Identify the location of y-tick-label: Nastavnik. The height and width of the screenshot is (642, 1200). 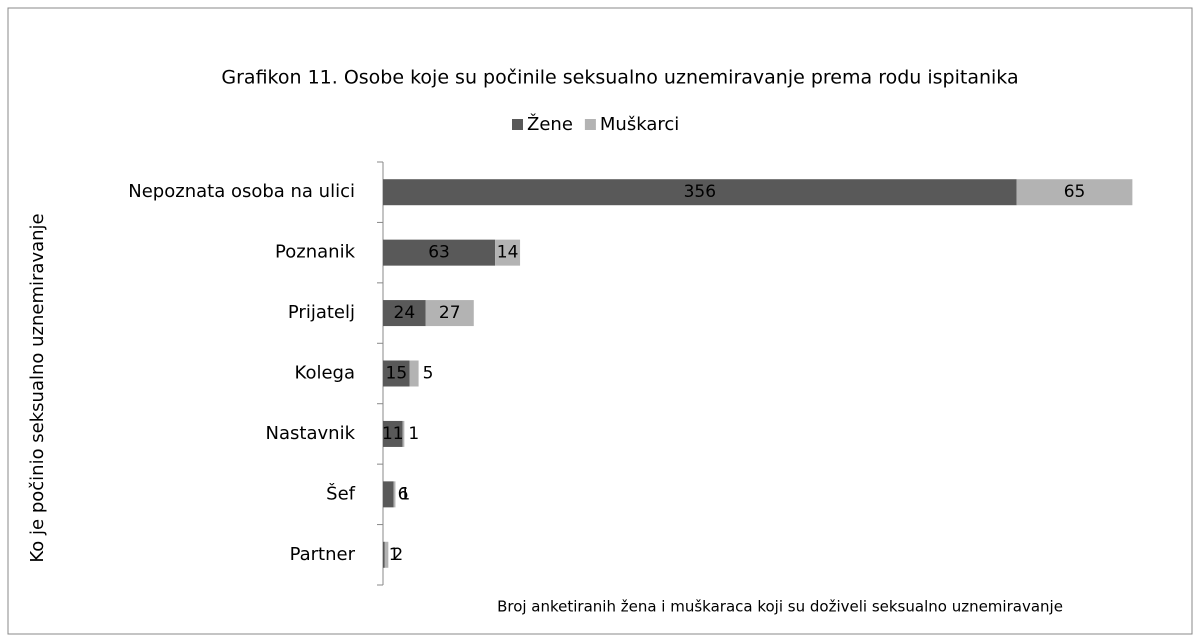
(311, 433).